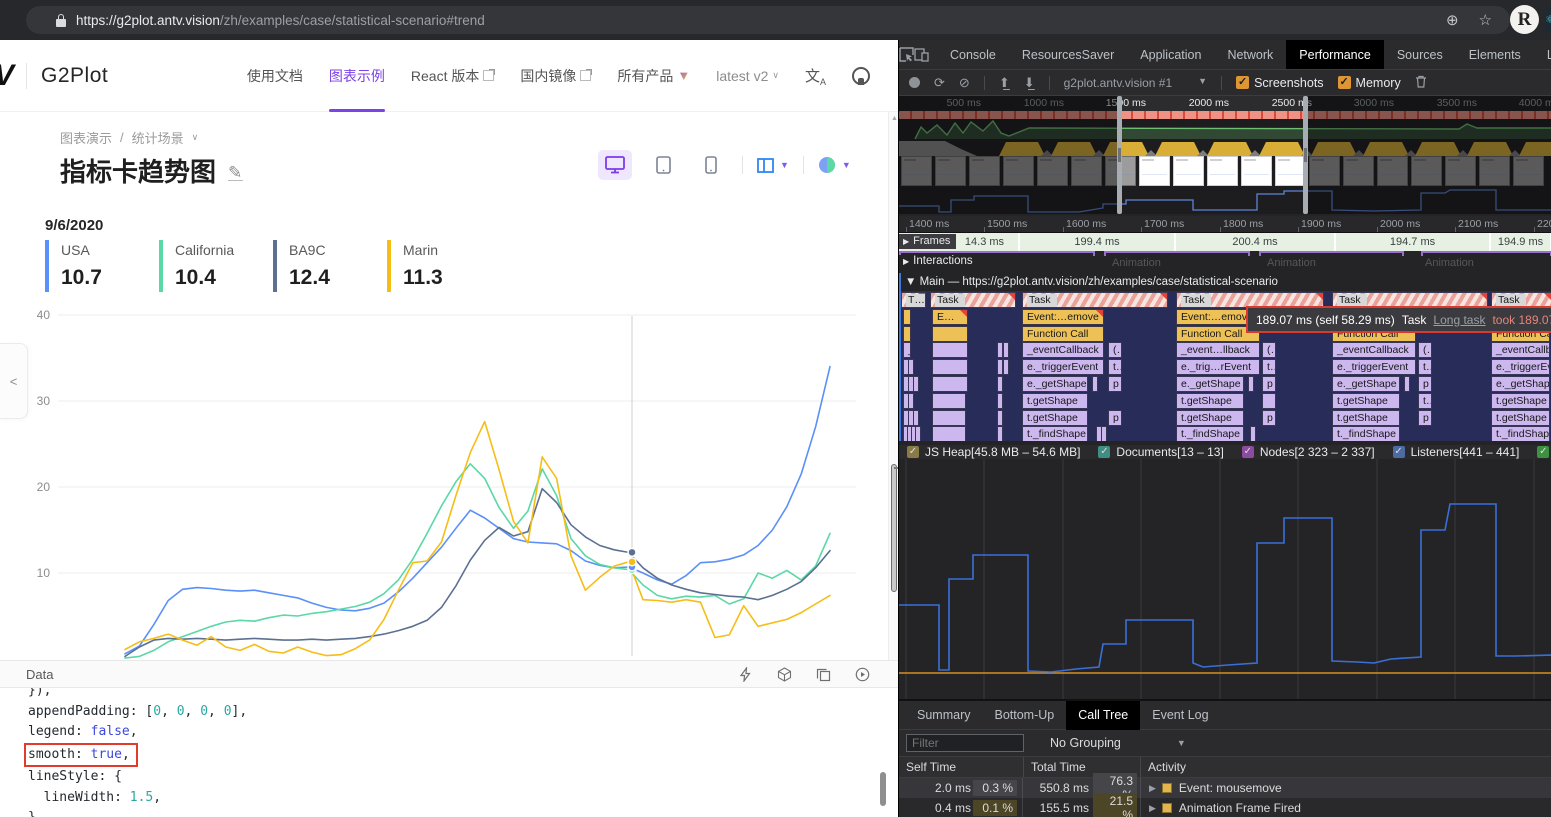 This screenshot has width=1551, height=817. I want to click on antv-logo: V, so click(7, 76).